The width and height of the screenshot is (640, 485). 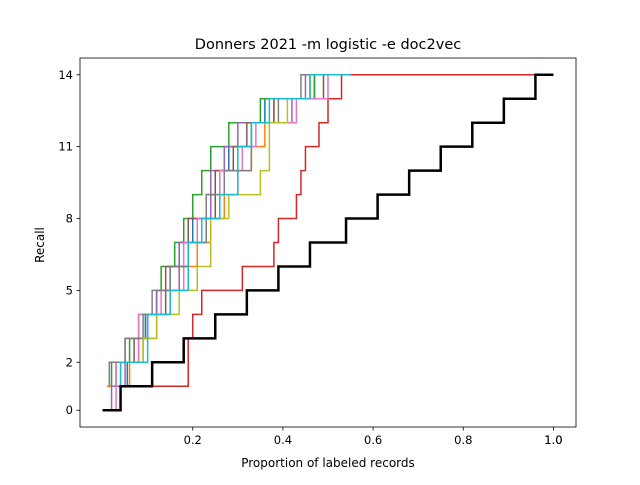 I want to click on x-tick-label: 0.8, so click(x=463, y=440).